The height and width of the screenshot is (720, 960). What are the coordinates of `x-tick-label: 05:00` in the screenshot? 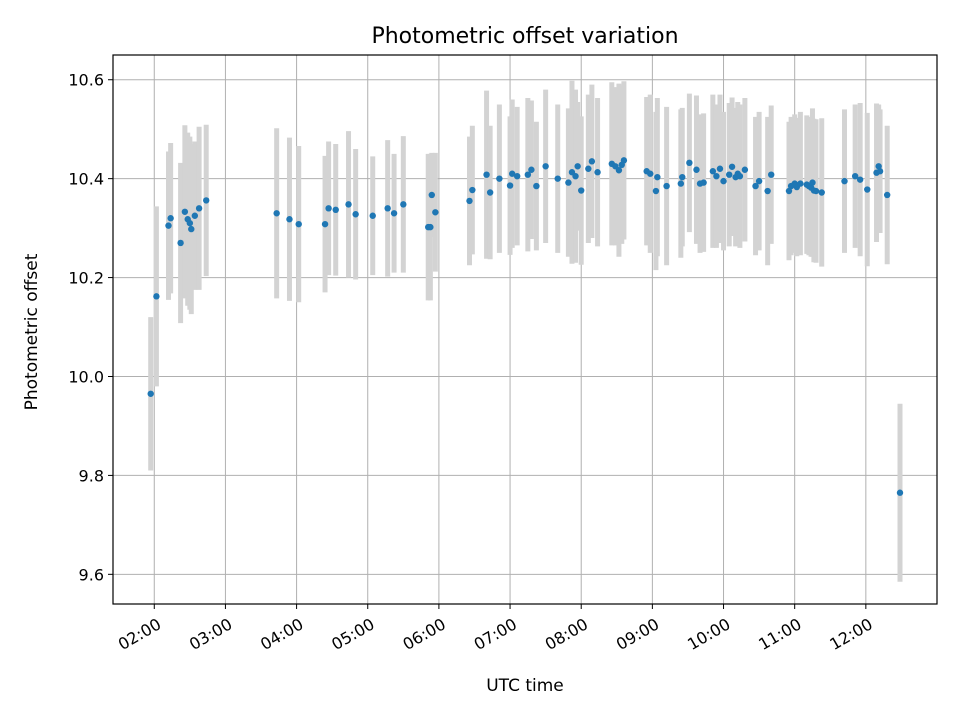 It's located at (352, 634).